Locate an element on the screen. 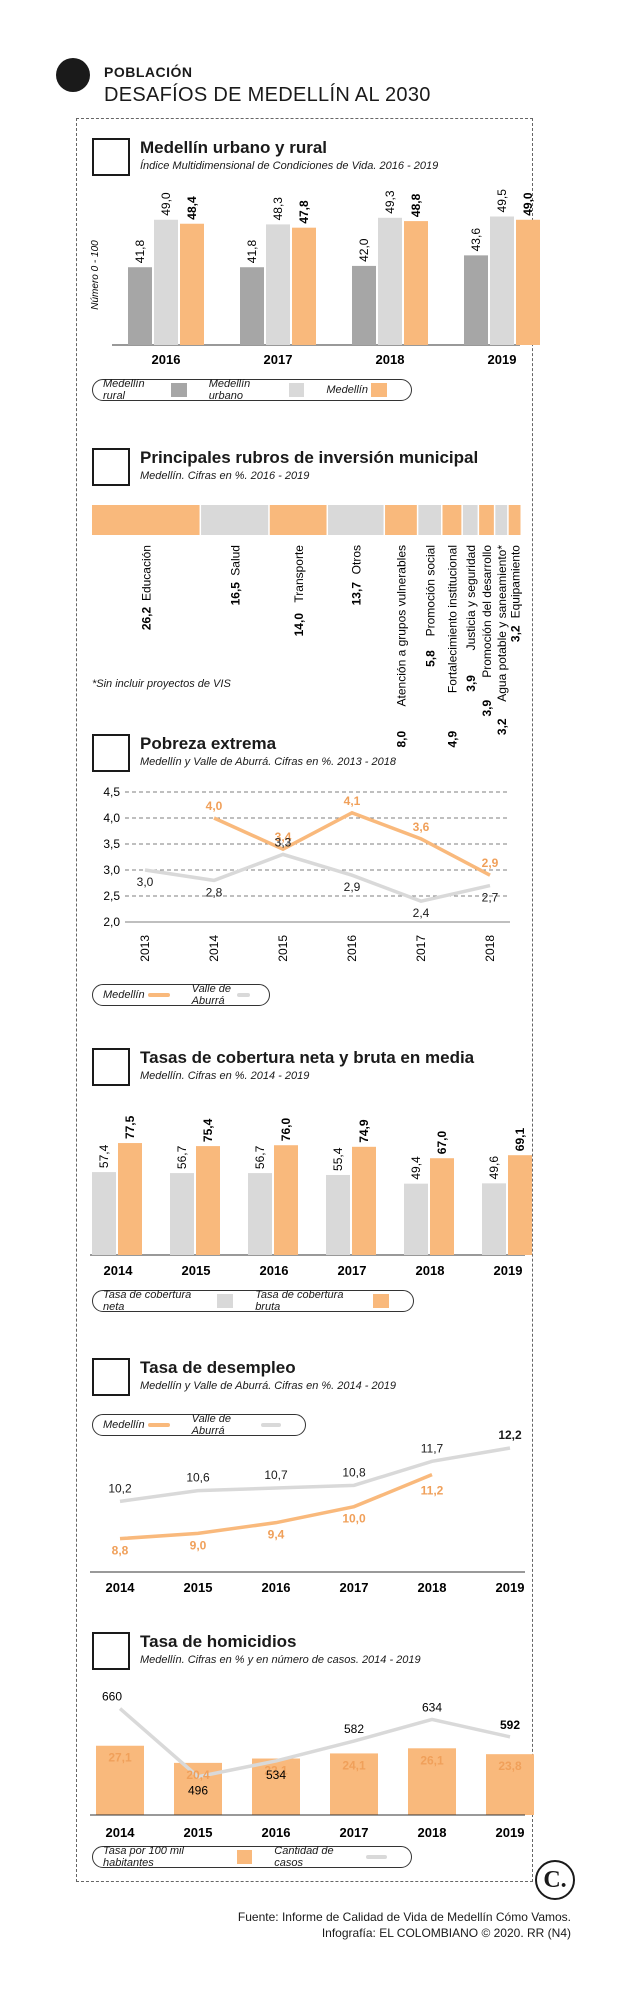 The width and height of the screenshot is (639, 2000). data-label: 49,0 is located at coordinates (166, 204).